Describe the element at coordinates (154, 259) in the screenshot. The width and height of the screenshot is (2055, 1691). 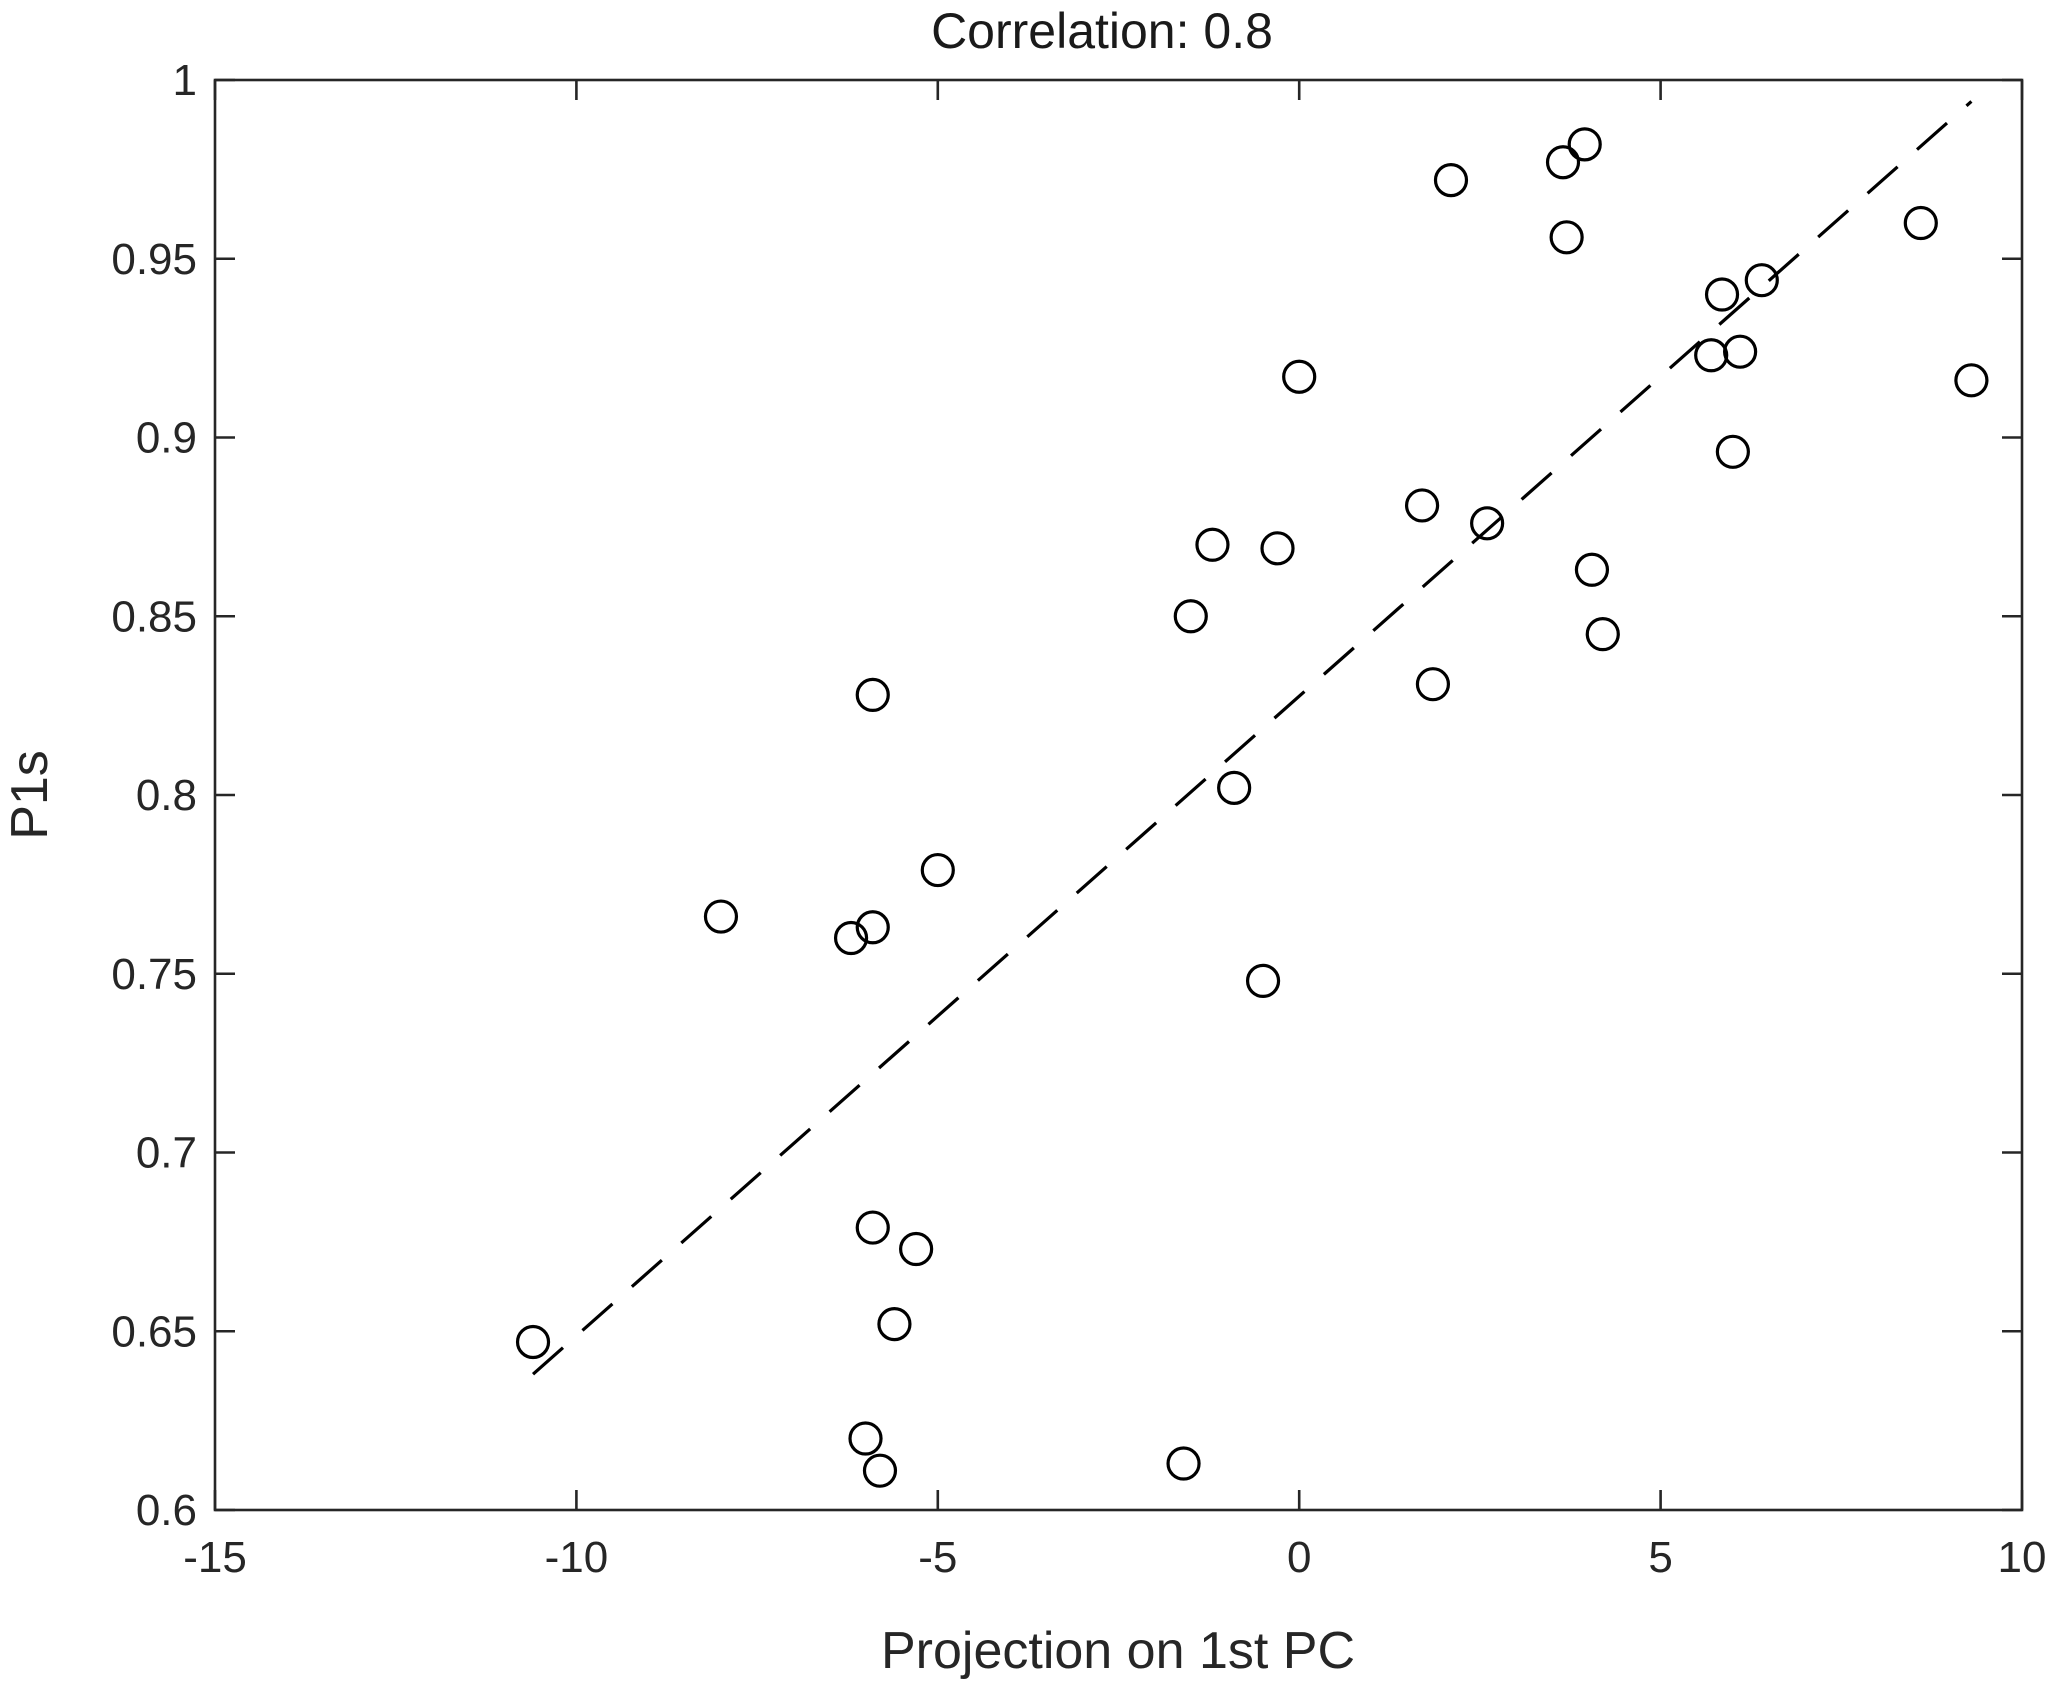
I see `y-tick-label: 0.95` at that location.